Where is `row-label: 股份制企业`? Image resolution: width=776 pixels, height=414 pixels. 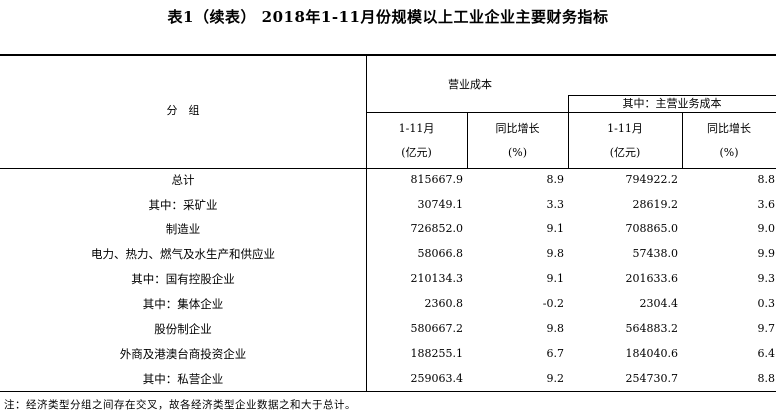
row-label: 股份制企业 is located at coordinates (183, 329).